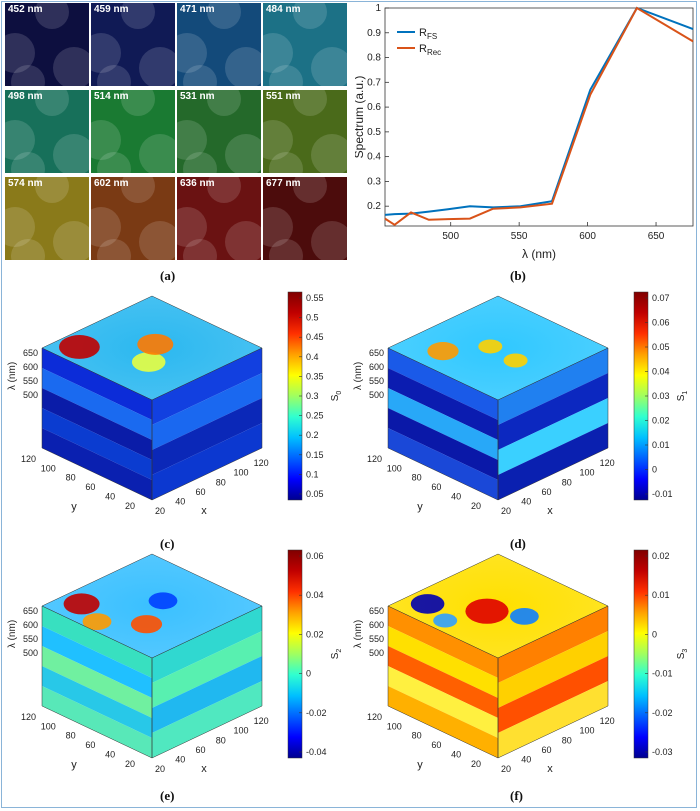  I want to click on y-tick-label: 0.8, so click(374, 58).